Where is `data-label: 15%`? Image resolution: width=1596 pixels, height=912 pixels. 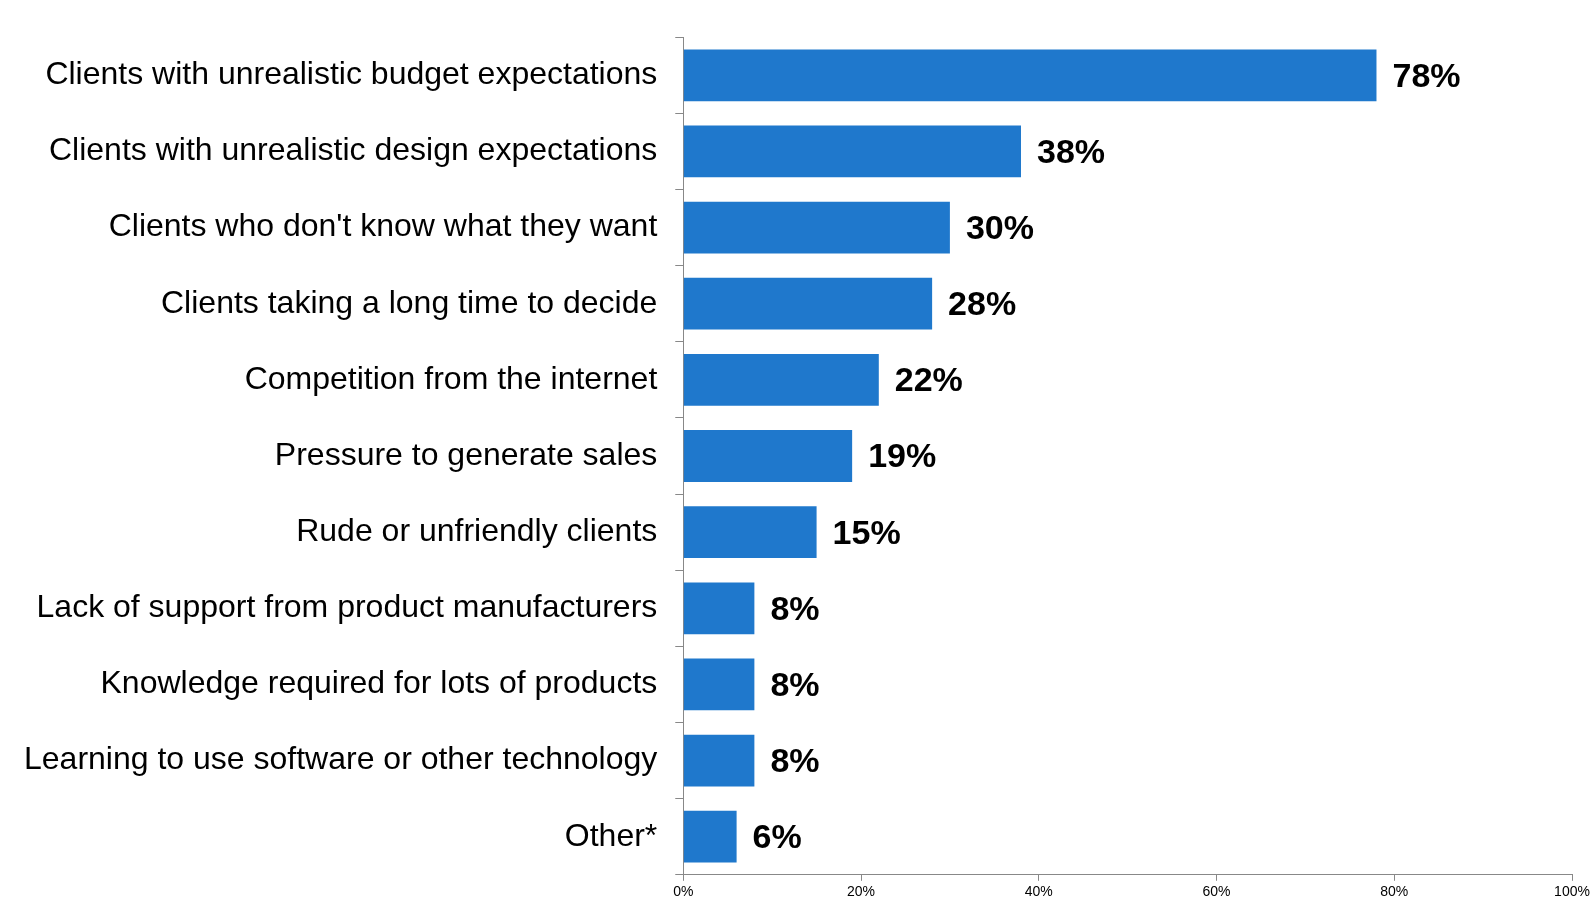
data-label: 15% is located at coordinates (866, 531).